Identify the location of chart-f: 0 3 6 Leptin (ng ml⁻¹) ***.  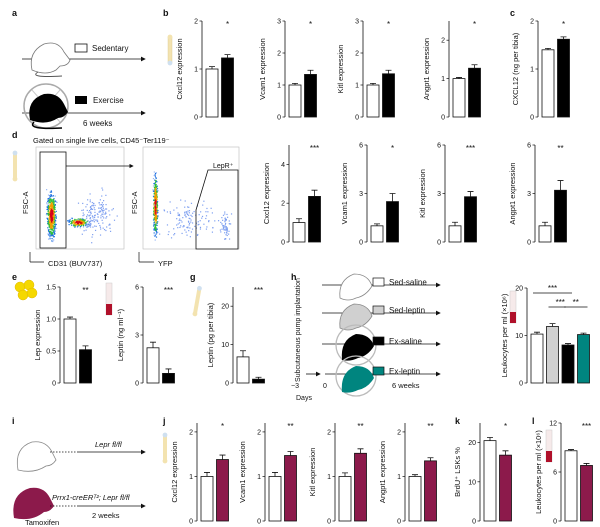
(145, 336).